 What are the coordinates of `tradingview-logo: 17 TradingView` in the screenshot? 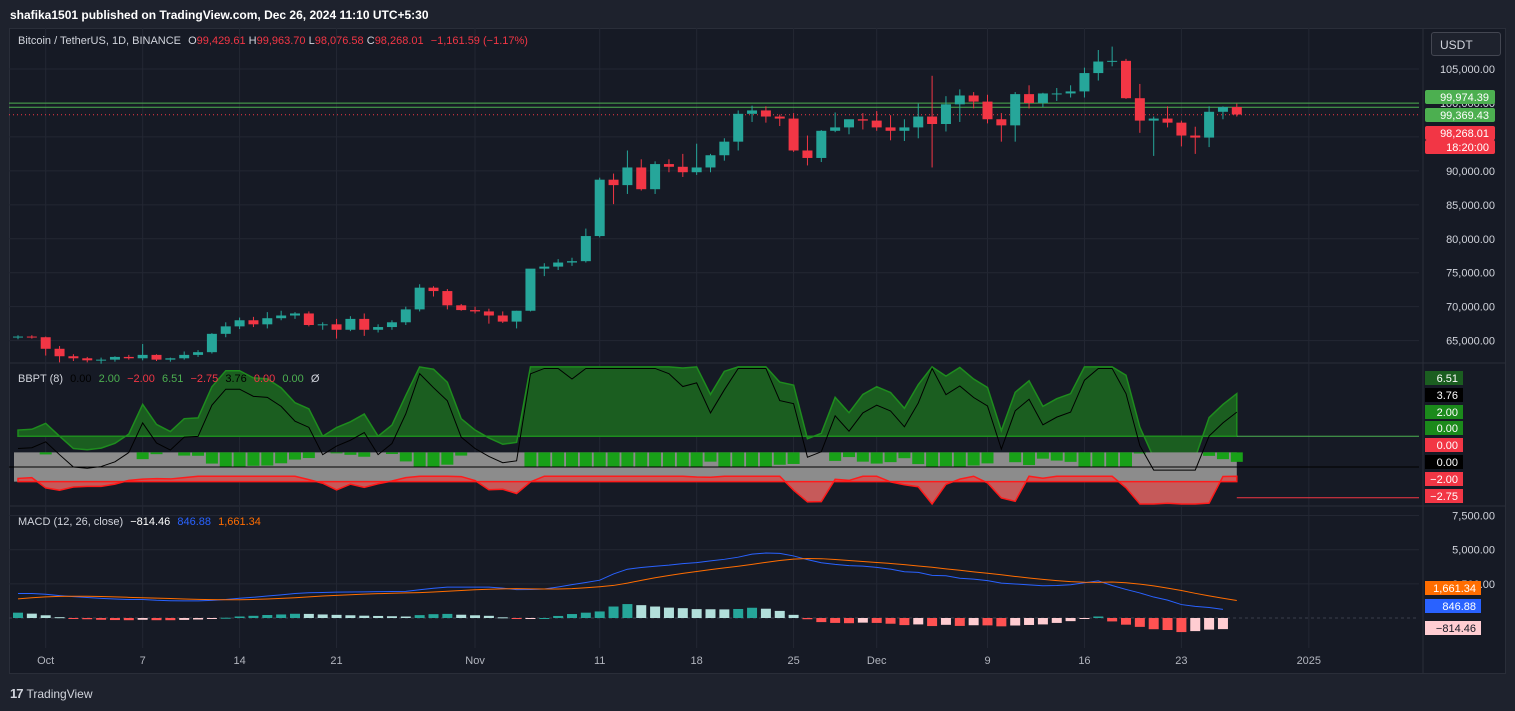 It's located at (51, 693).